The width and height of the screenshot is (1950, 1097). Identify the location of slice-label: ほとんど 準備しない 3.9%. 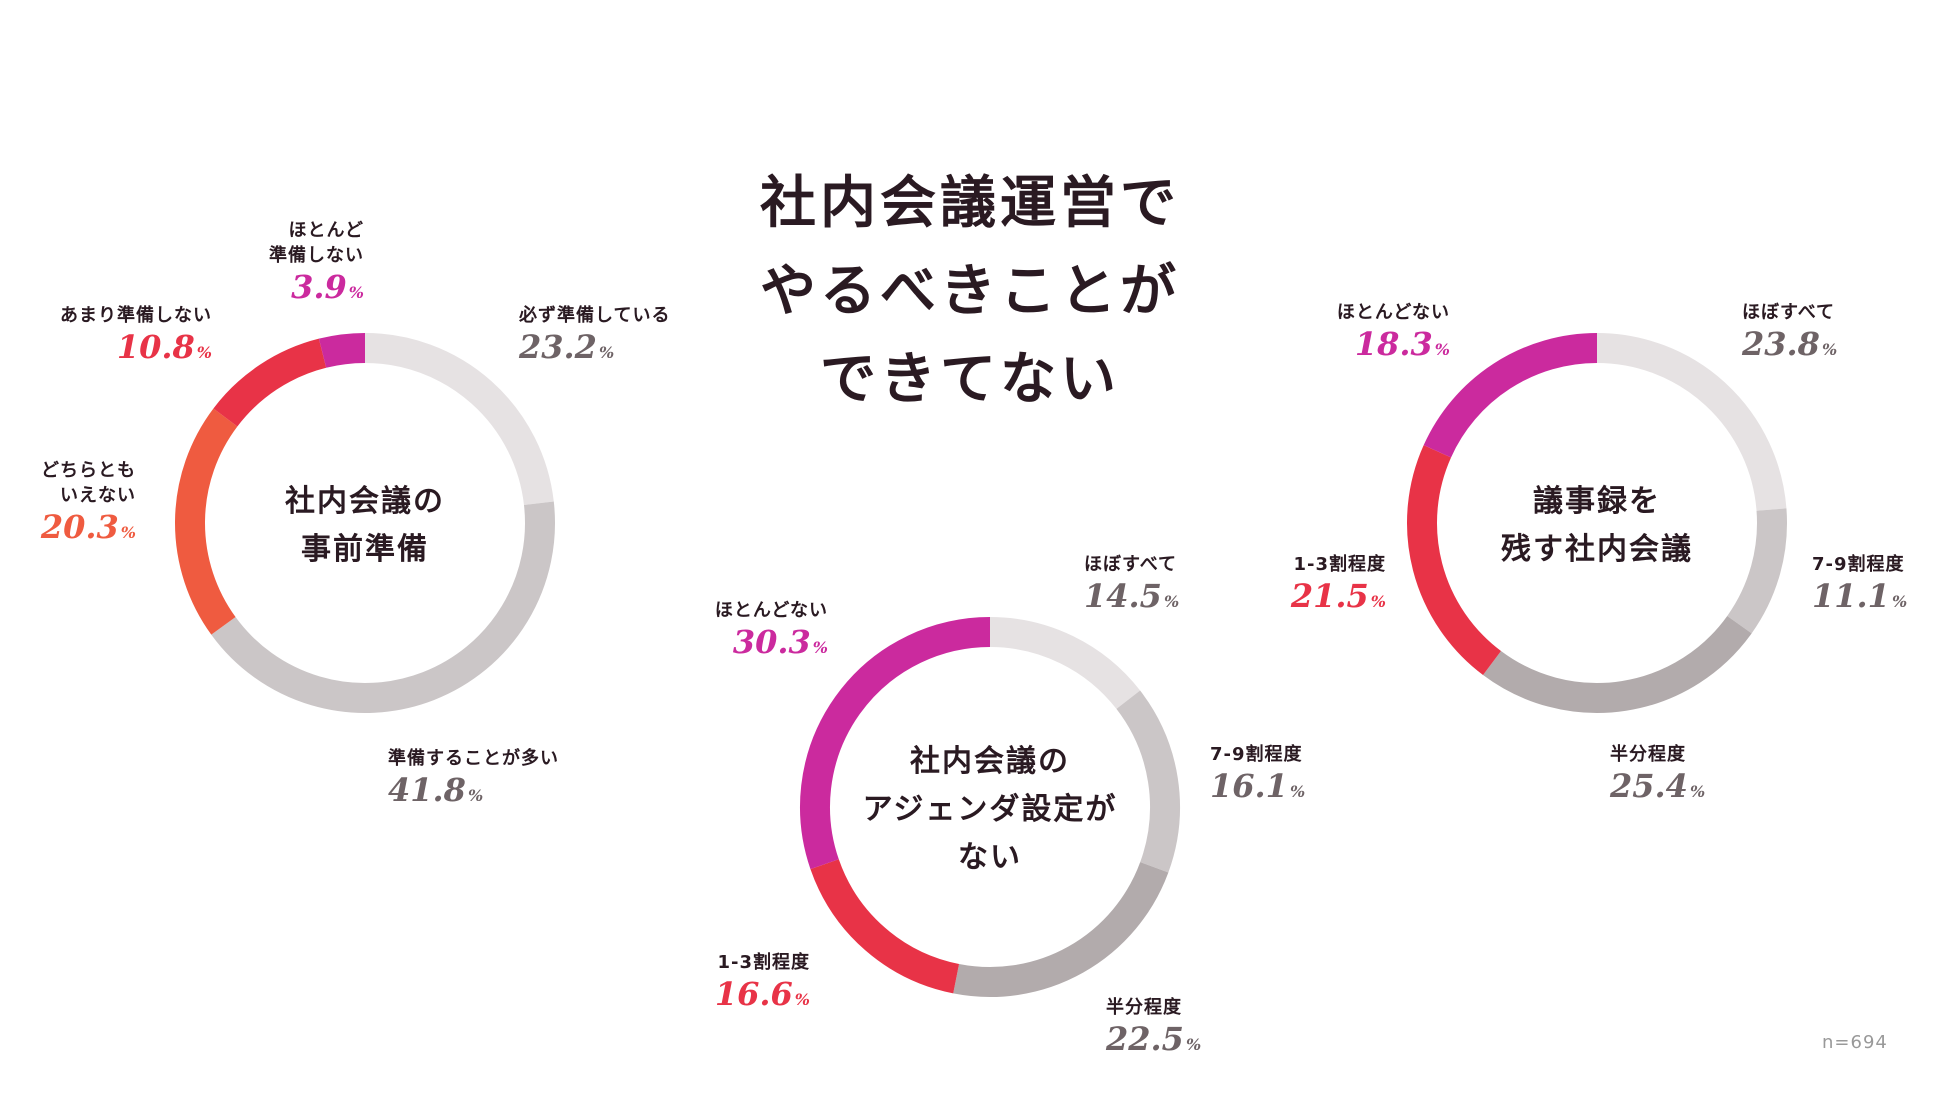
(309, 265).